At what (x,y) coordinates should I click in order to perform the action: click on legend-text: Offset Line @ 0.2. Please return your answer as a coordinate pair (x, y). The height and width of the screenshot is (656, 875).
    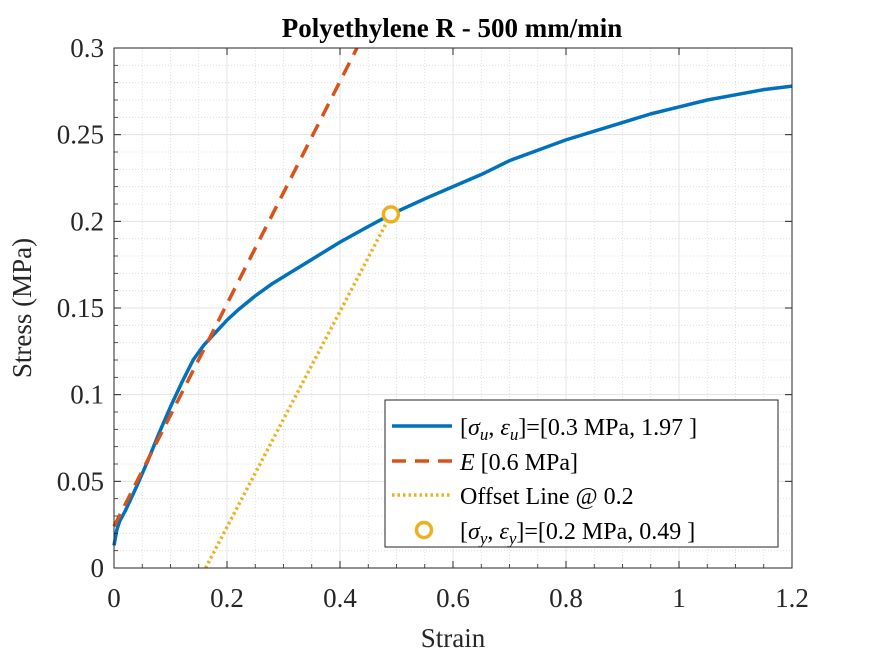
    Looking at the image, I should click on (547, 497).